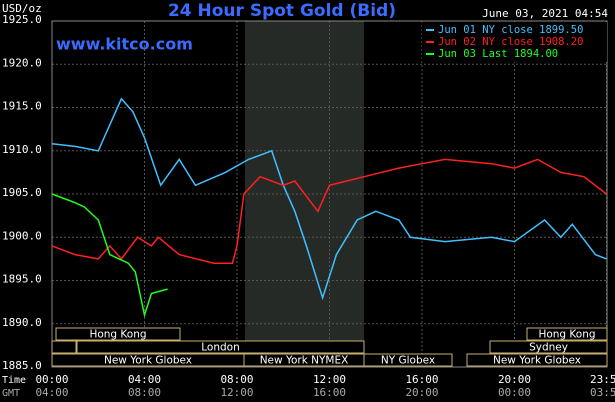 This screenshot has width=615, height=402. I want to click on x-tick-label: 08:00, so click(236, 379).